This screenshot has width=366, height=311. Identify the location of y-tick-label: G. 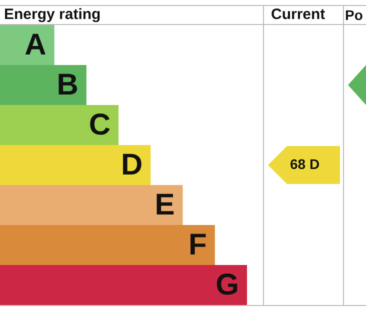
(227, 285).